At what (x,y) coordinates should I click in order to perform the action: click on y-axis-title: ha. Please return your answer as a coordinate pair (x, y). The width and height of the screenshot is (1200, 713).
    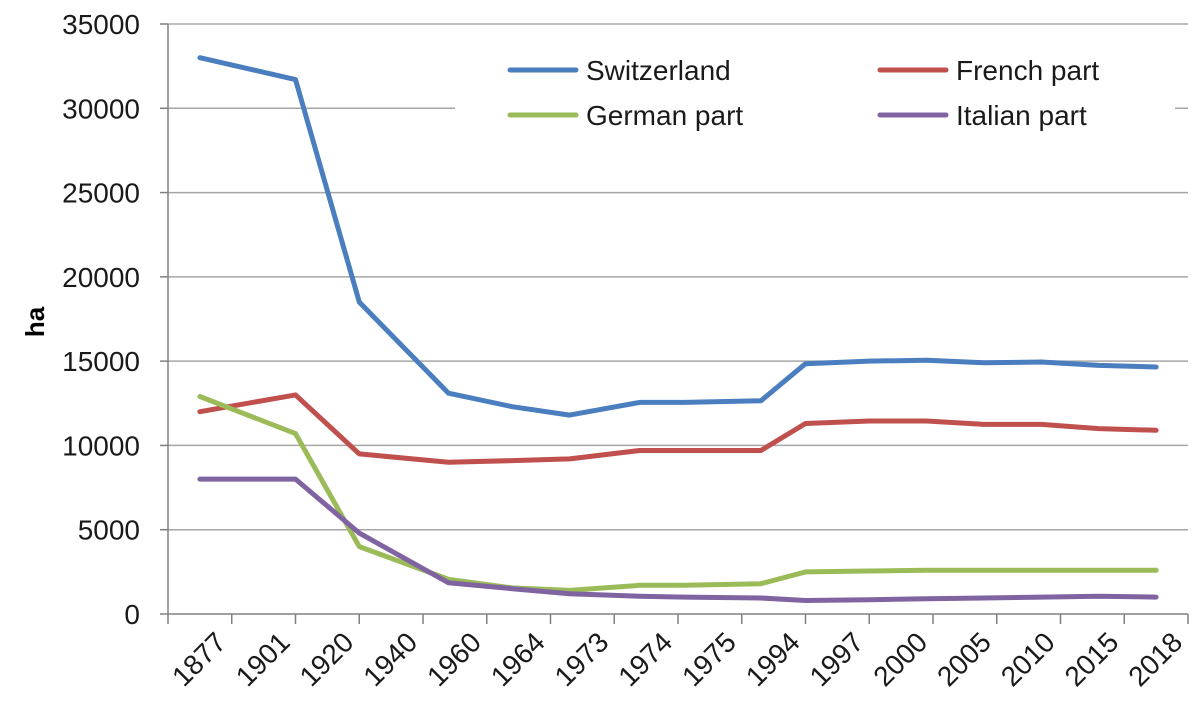
    Looking at the image, I should click on (35, 321).